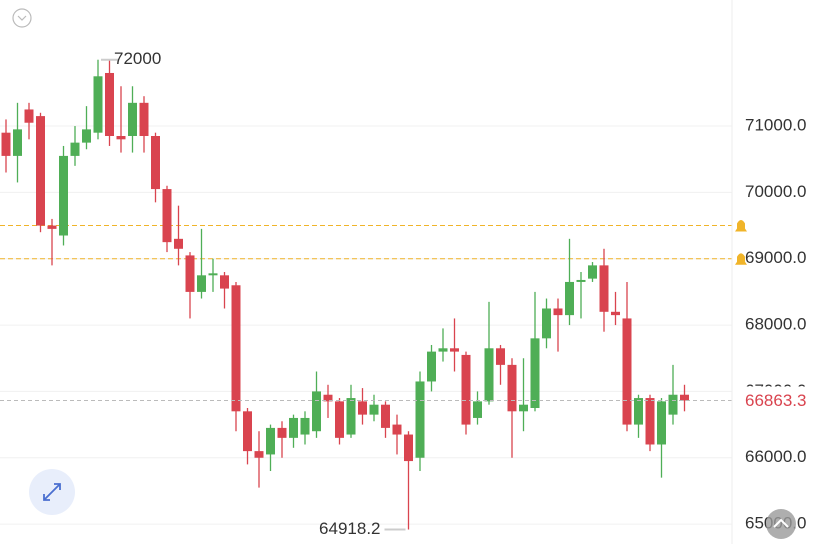 The width and height of the screenshot is (829, 544). I want to click on max-label: 72000, so click(137, 58).